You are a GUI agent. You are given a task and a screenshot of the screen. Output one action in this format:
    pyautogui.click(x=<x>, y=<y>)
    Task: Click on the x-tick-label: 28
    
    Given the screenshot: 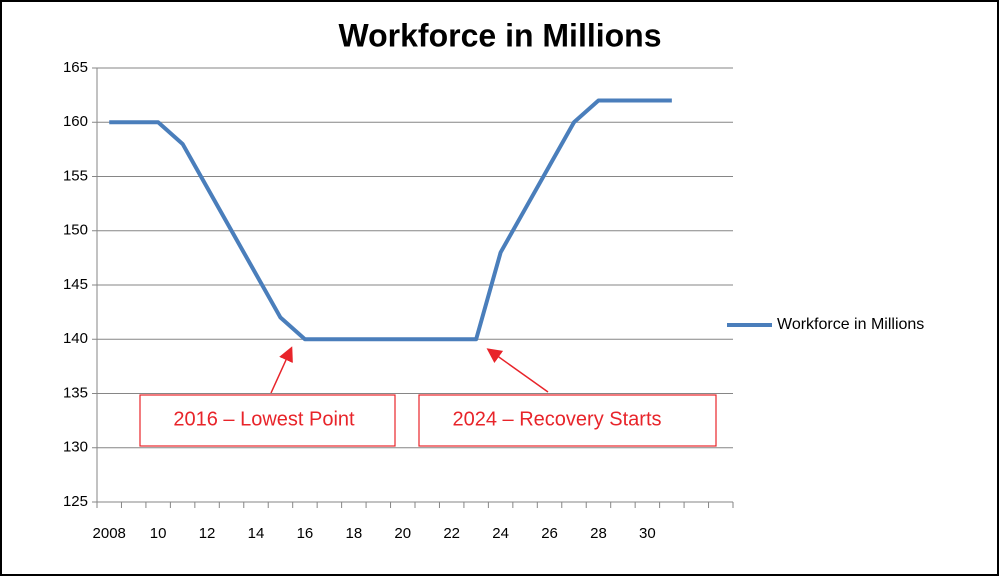 What is the action you would take?
    pyautogui.click(x=598, y=533)
    